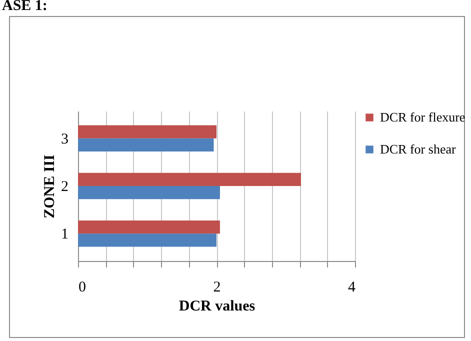 The image size is (471, 341). I want to click on y-tick-label: 2, so click(64, 187).